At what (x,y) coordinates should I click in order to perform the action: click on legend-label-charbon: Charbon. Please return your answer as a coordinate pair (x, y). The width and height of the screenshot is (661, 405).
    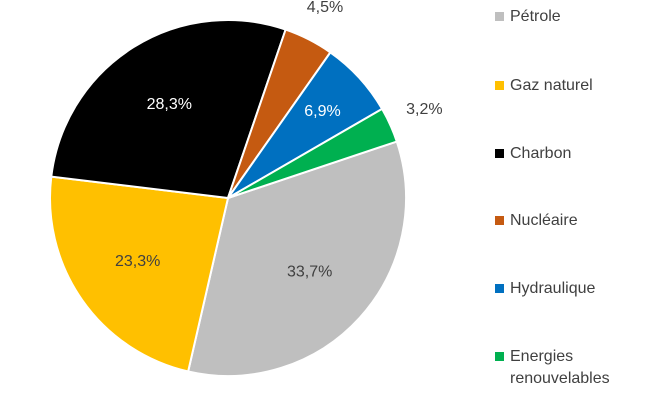
    Looking at the image, I should click on (541, 153).